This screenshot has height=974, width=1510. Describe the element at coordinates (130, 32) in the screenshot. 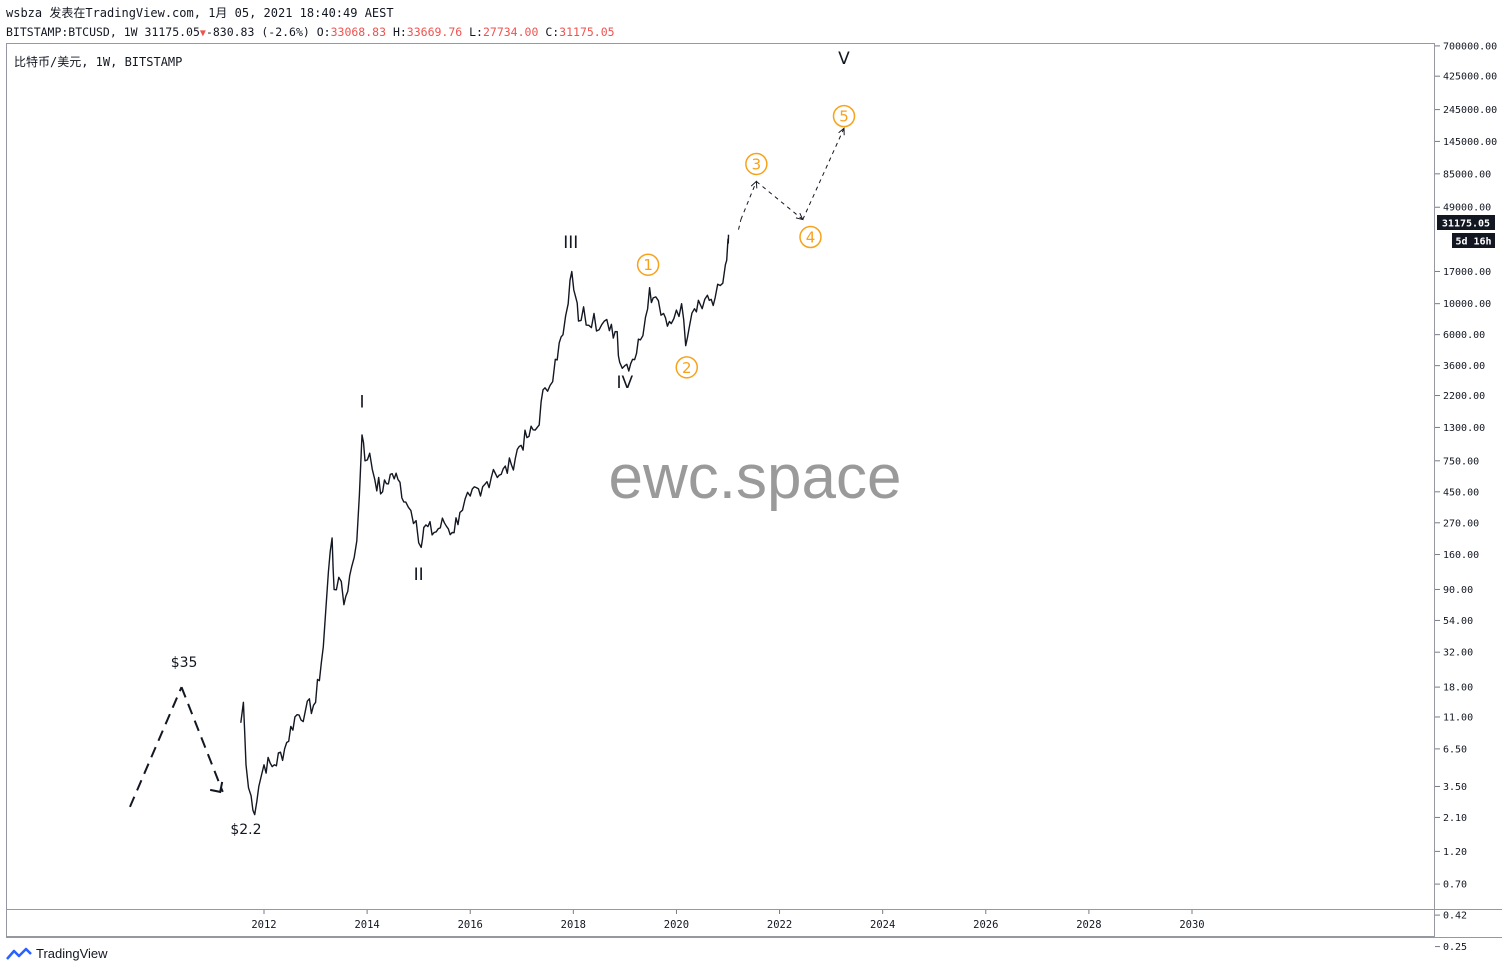

I see `interval-label: 1W` at that location.